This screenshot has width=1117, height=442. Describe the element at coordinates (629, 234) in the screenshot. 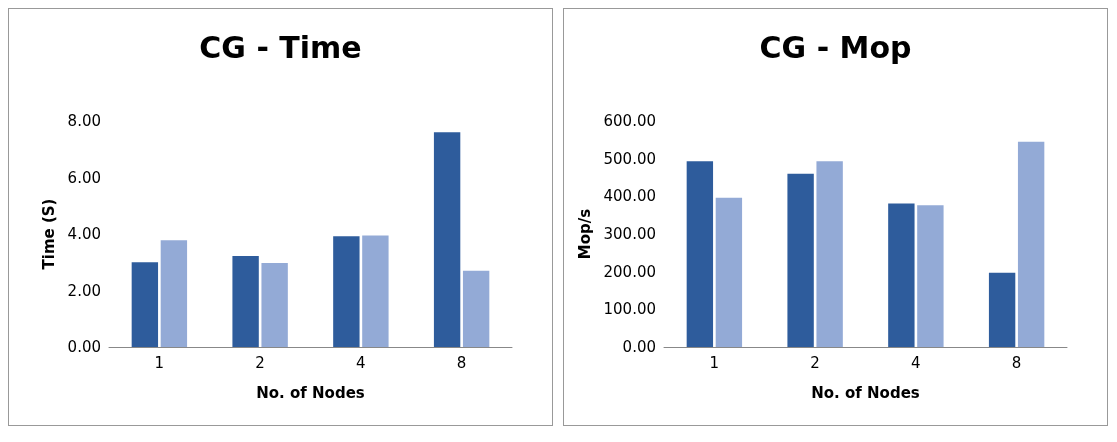

I see `y-tick-label: 300.00` at that location.